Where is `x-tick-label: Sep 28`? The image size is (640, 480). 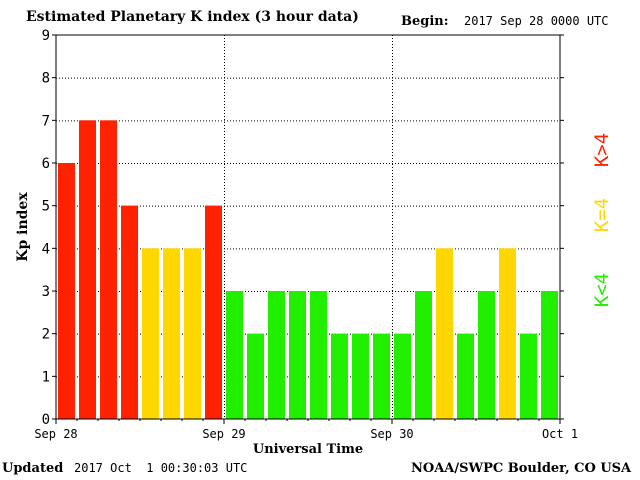 x-tick-label: Sep 28 is located at coordinates (55, 434).